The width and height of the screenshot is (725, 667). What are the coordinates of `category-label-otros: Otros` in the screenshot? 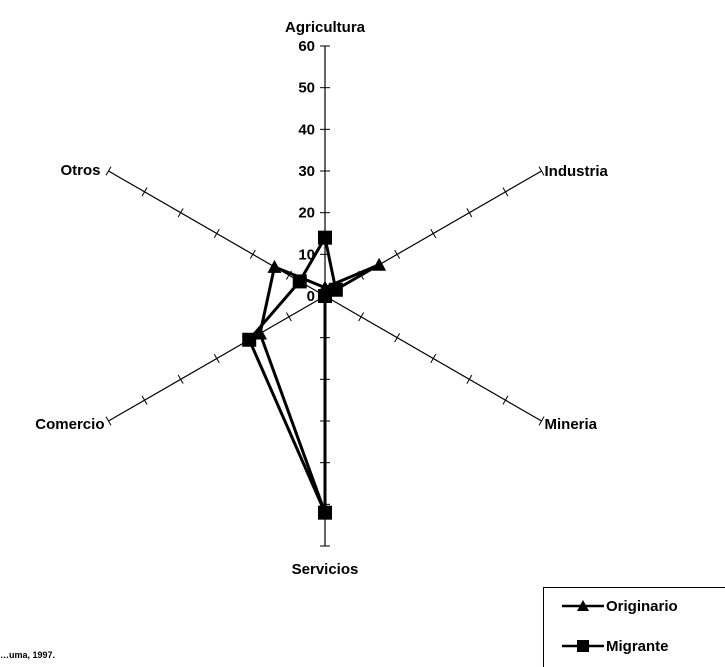 It's located at (80, 170).